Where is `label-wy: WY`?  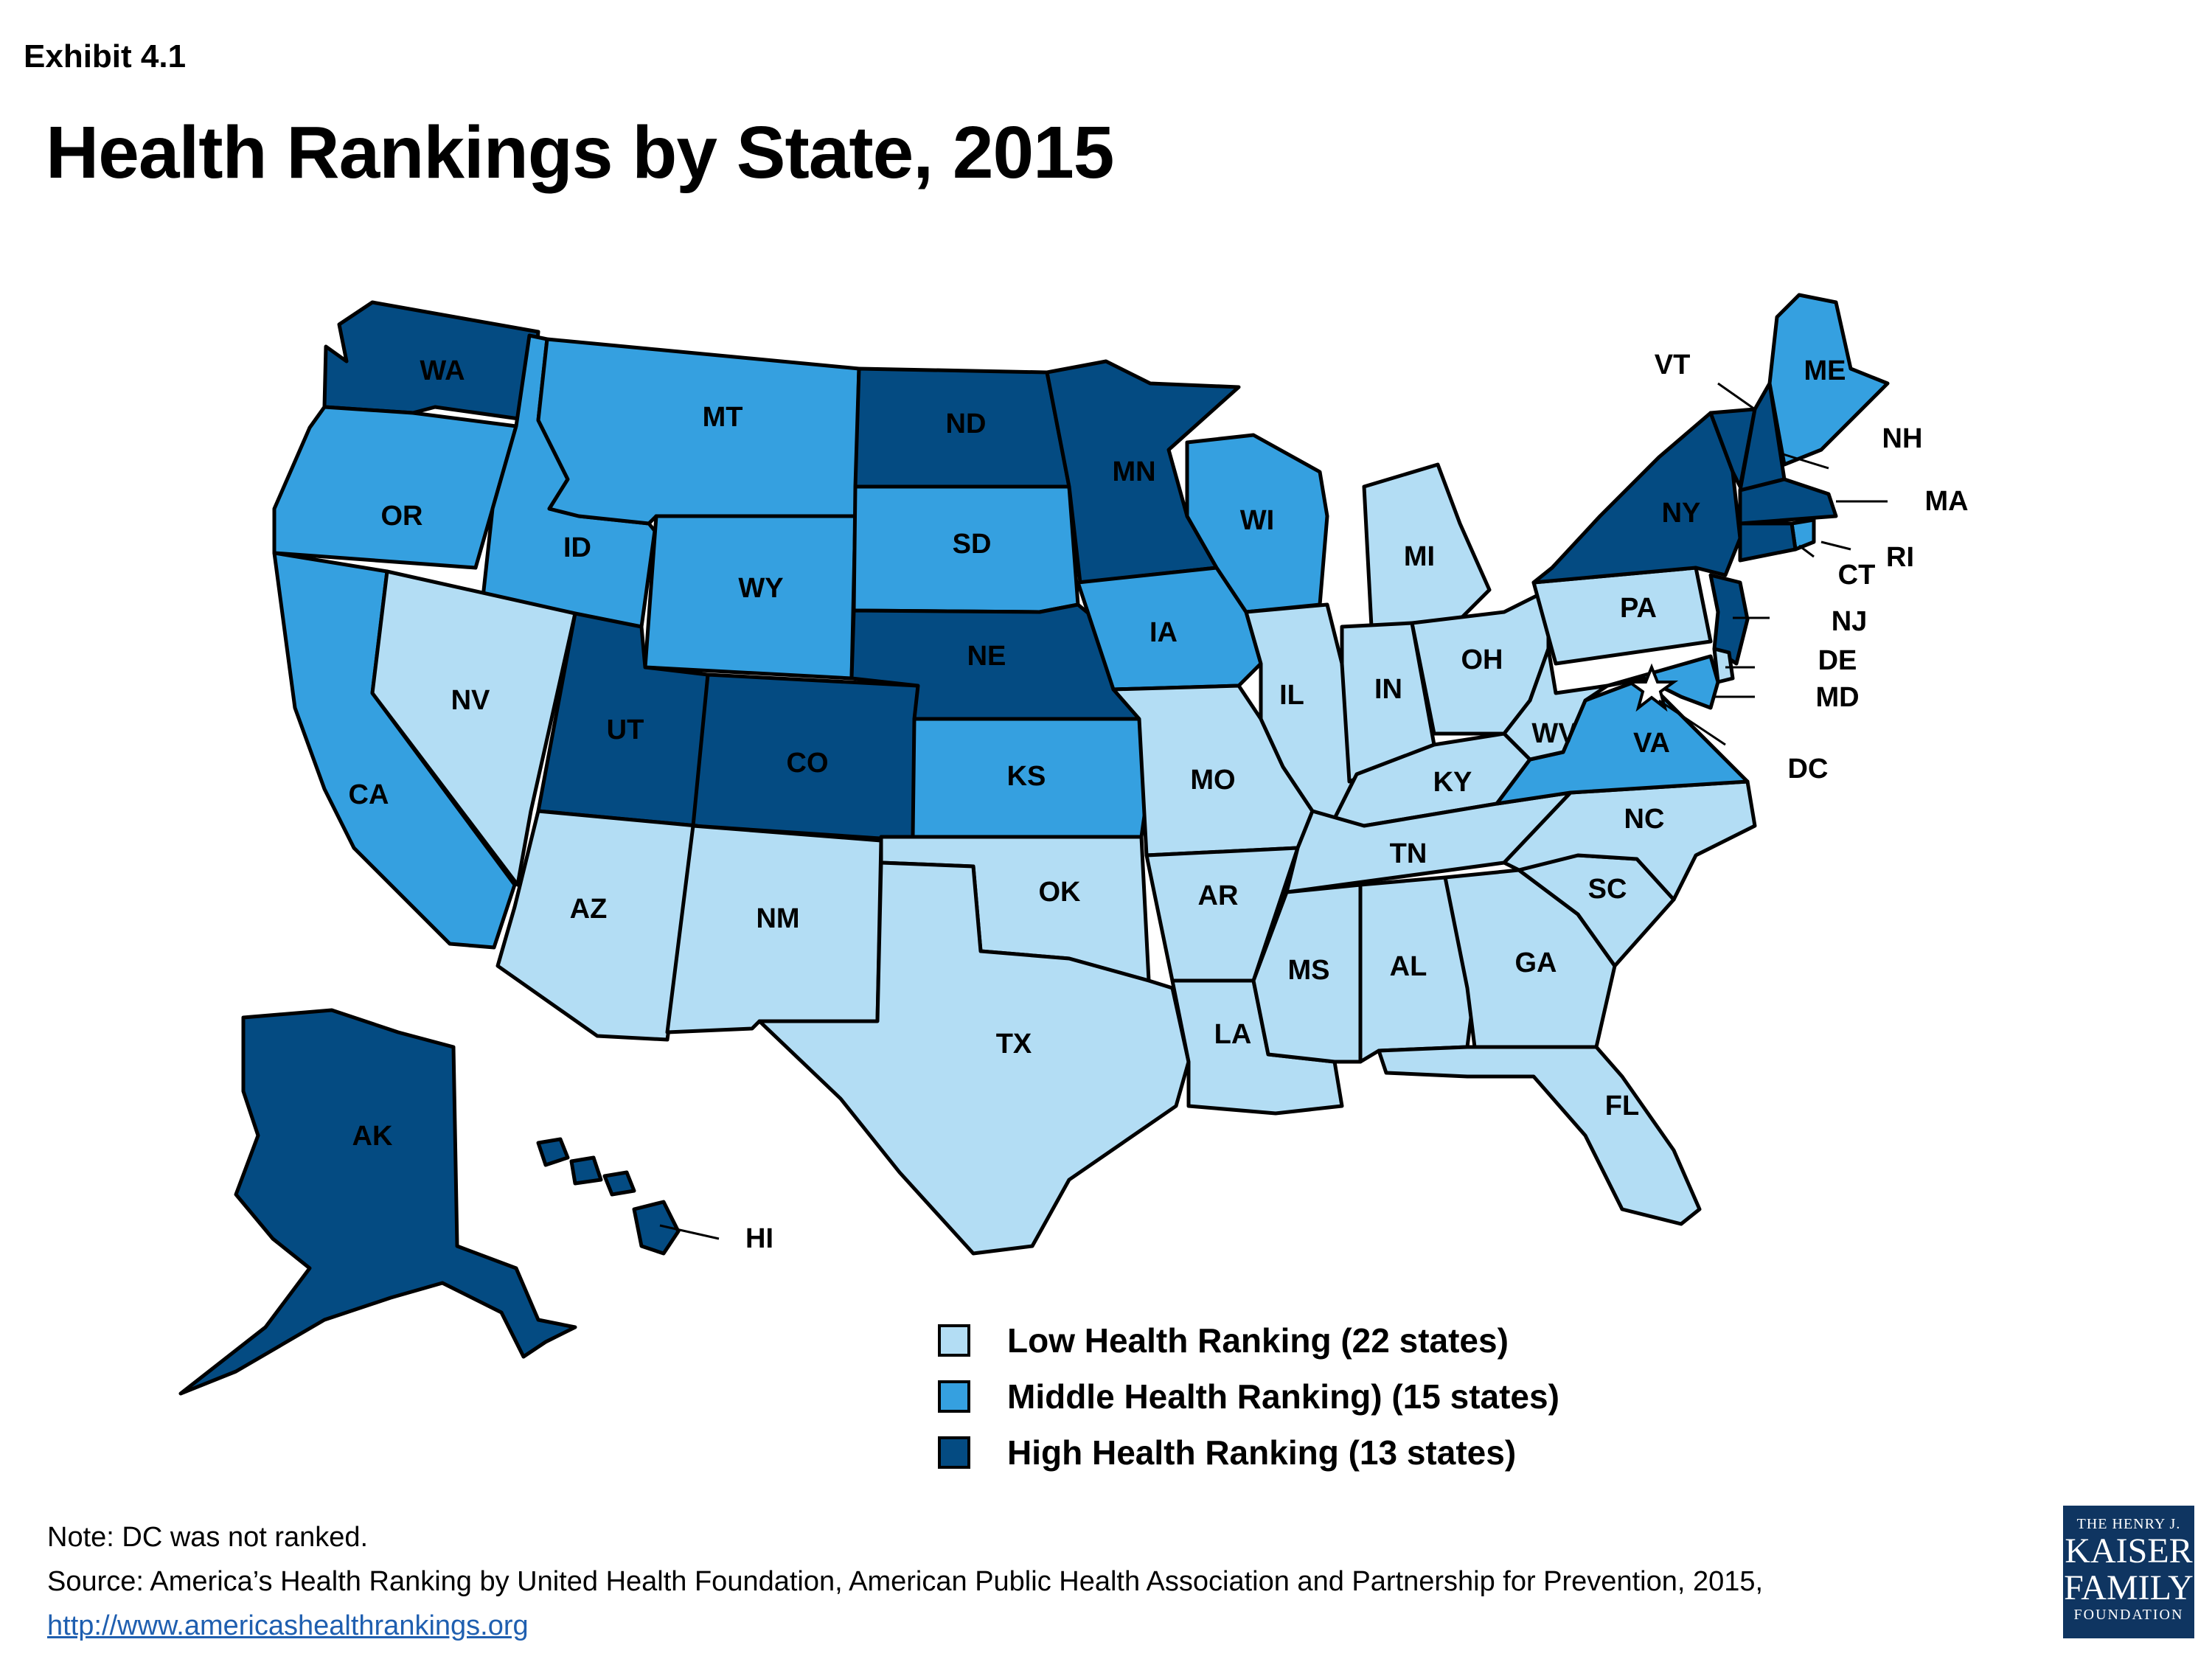 label-wy: WY is located at coordinates (760, 588).